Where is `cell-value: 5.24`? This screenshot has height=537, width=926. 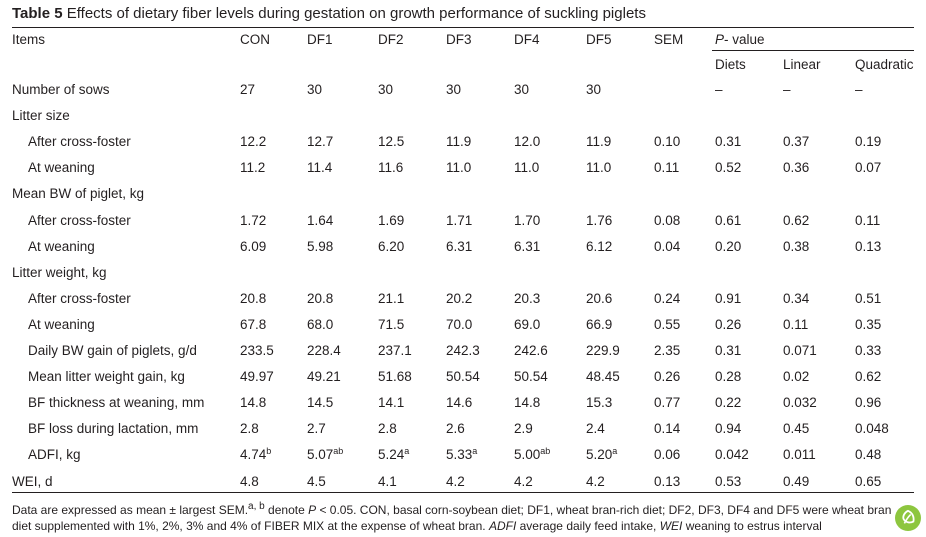
cell-value: 5.24 is located at coordinates (391, 455).